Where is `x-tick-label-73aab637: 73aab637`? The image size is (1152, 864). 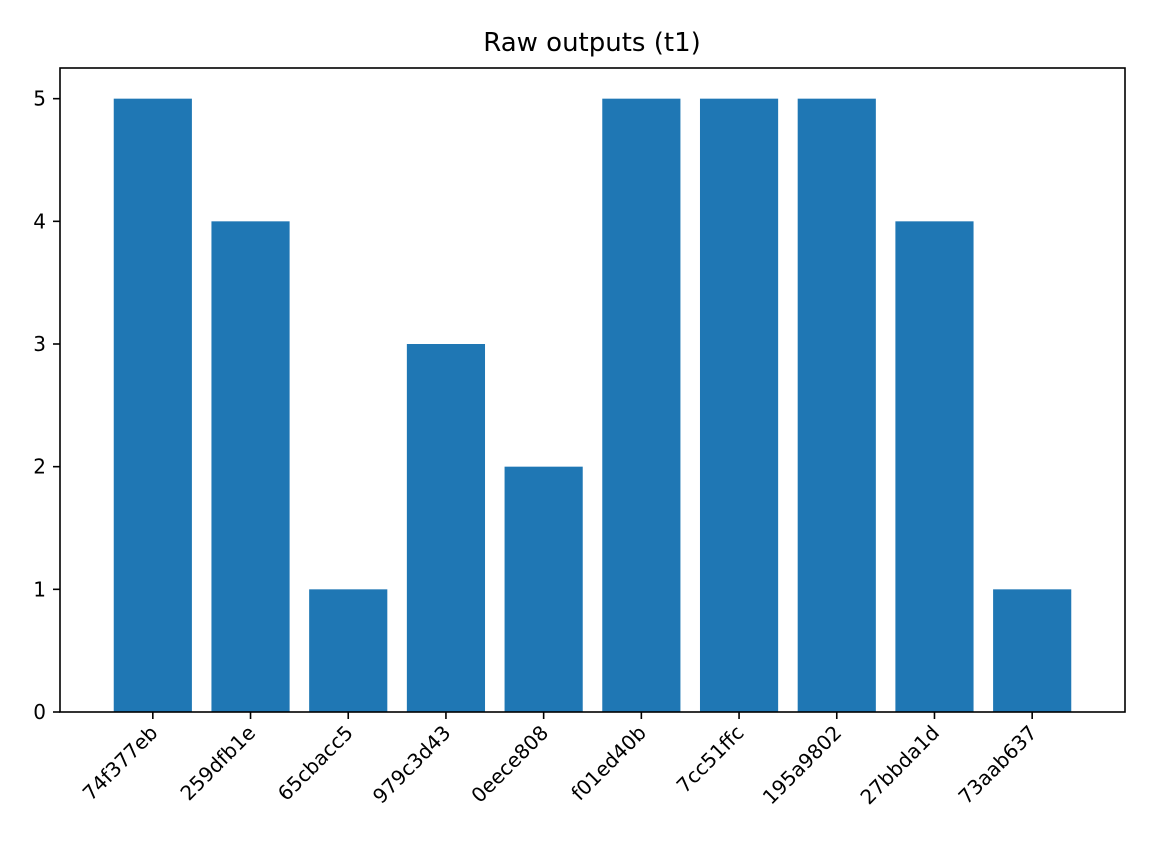 x-tick-label-73aab637: 73aab637 is located at coordinates (997, 765).